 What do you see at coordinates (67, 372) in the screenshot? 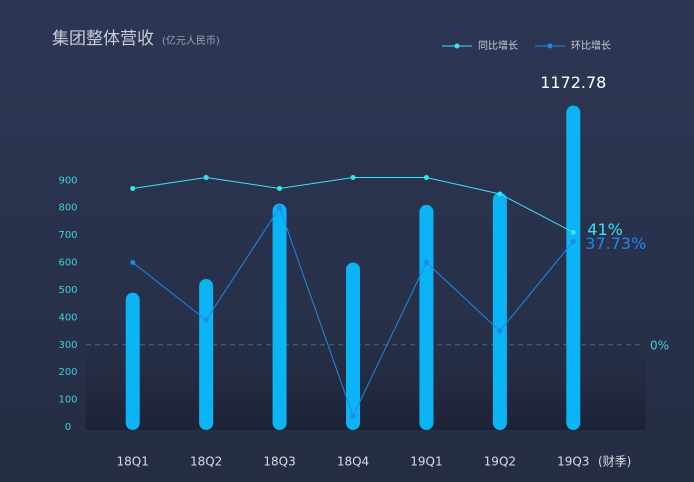
I see `y-tick-label: 200` at bounding box center [67, 372].